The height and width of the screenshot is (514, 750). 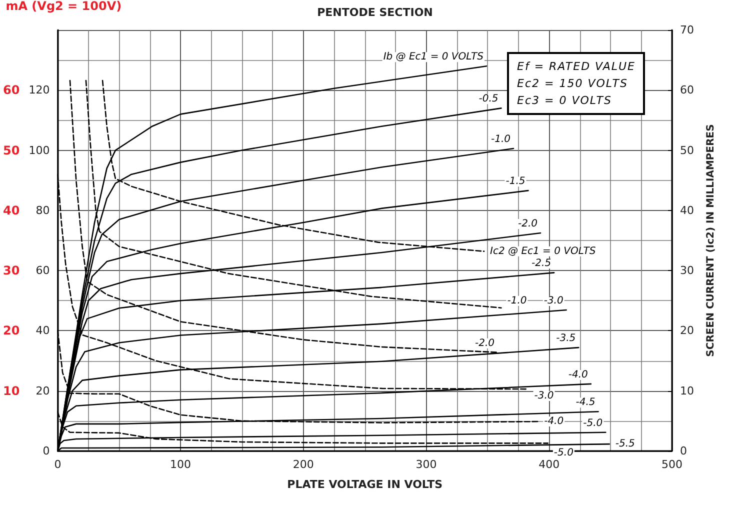 What do you see at coordinates (625, 444) in the screenshot?
I see `series-label: -5.5` at bounding box center [625, 444].